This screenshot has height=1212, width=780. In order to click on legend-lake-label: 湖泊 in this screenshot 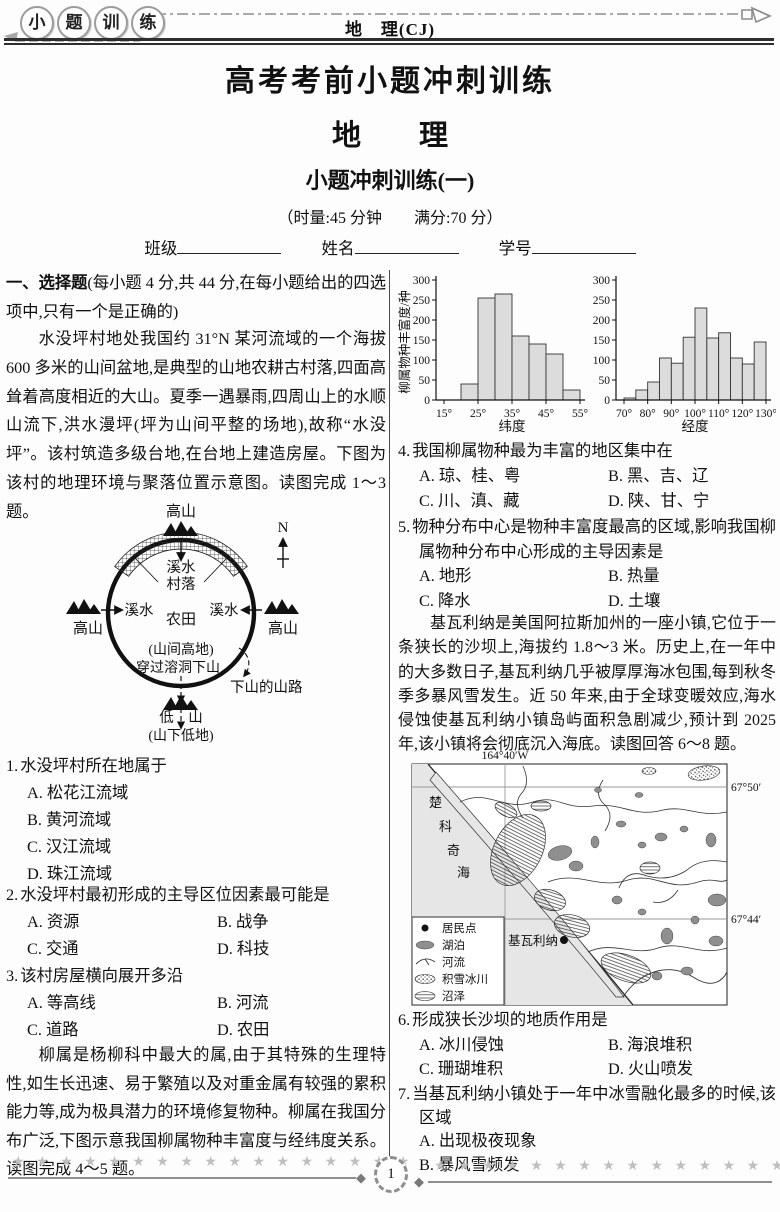, I will do `click(453, 945)`.